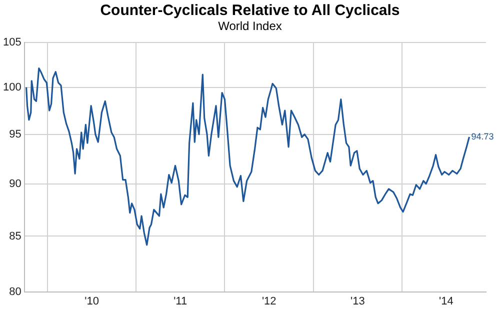  Describe the element at coordinates (357, 301) in the screenshot. I see `x-tick-label: '13` at that location.